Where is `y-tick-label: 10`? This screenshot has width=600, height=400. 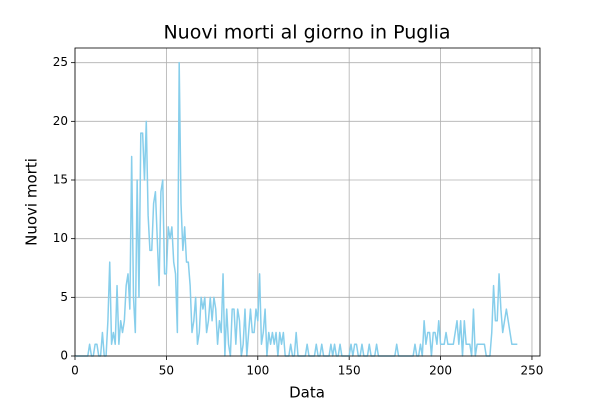 y-tick-label: 10 is located at coordinates (60, 238).